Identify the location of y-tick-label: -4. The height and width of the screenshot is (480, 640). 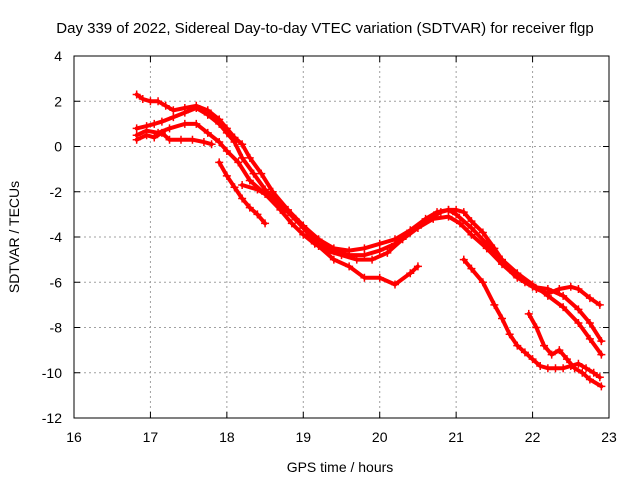
(56, 237).